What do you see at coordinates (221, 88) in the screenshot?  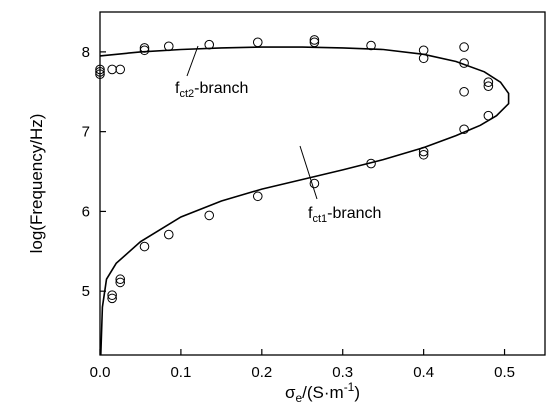 I see `ct2-suffix: -branch` at bounding box center [221, 88].